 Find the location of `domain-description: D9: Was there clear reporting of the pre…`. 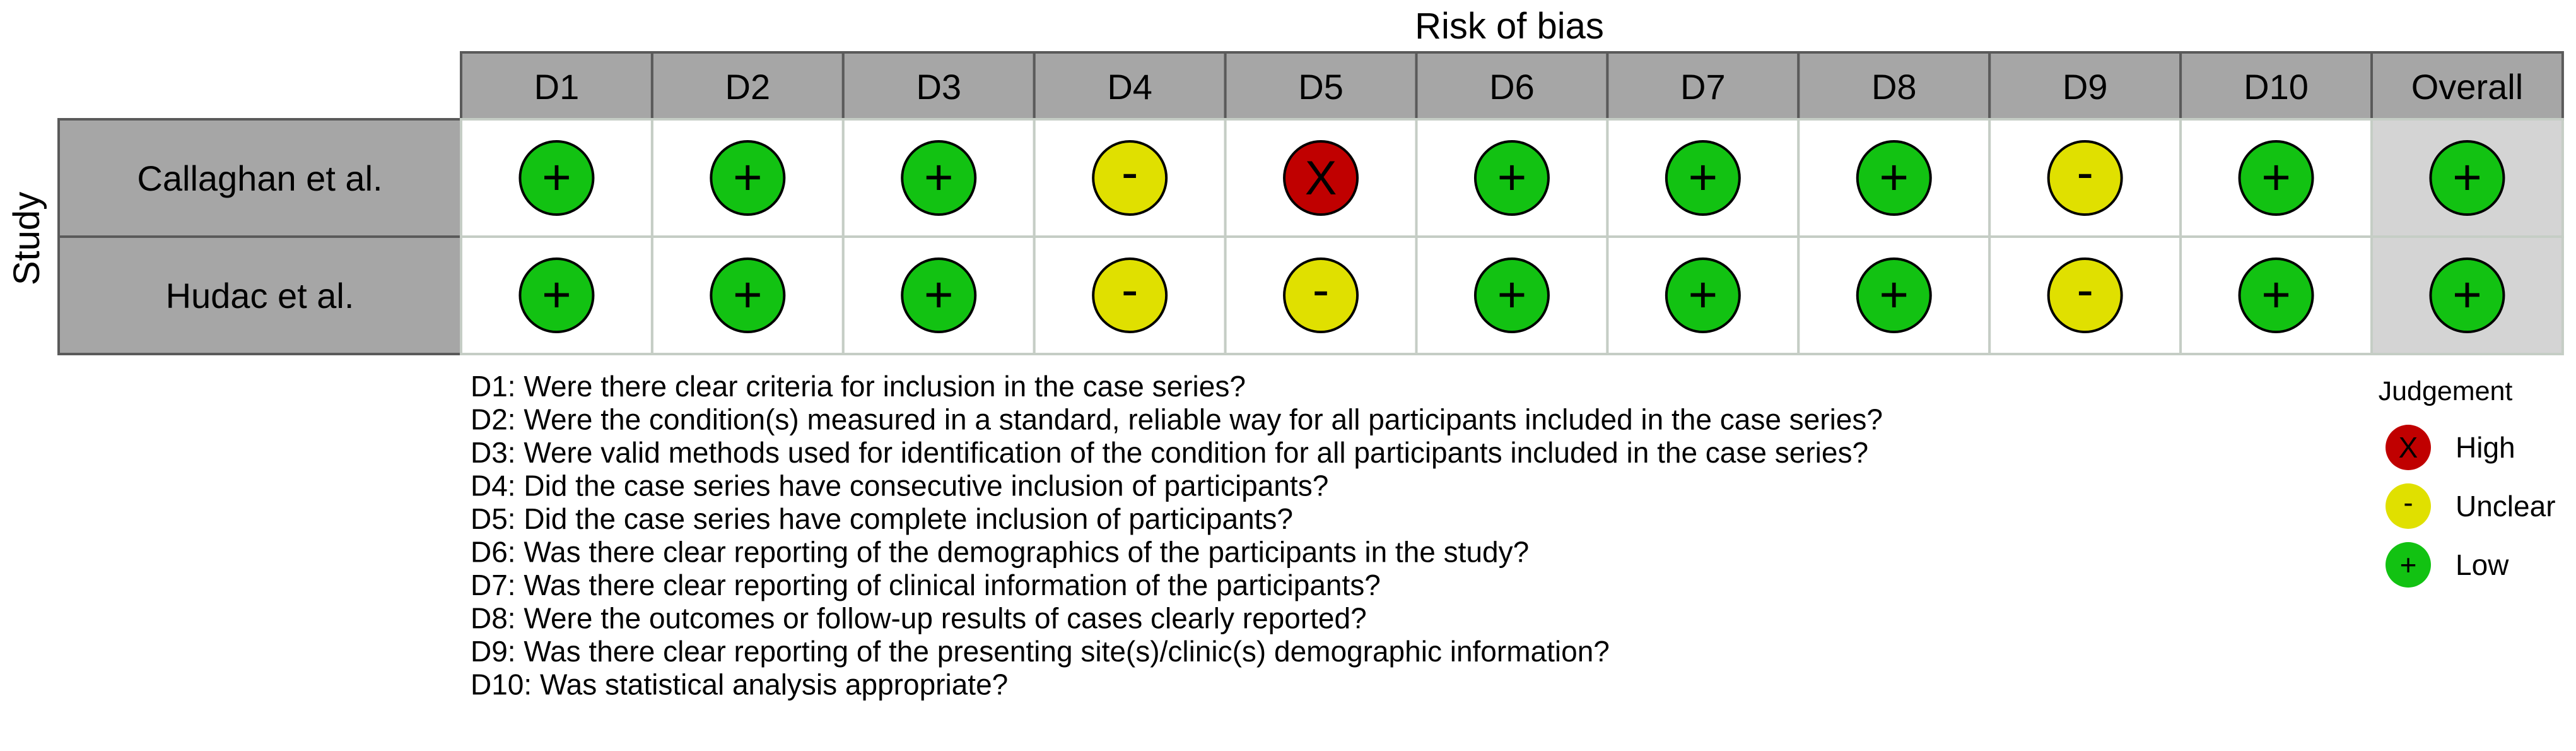

domain-description: D9: Was there clear reporting of the pre… is located at coordinates (1040, 651).